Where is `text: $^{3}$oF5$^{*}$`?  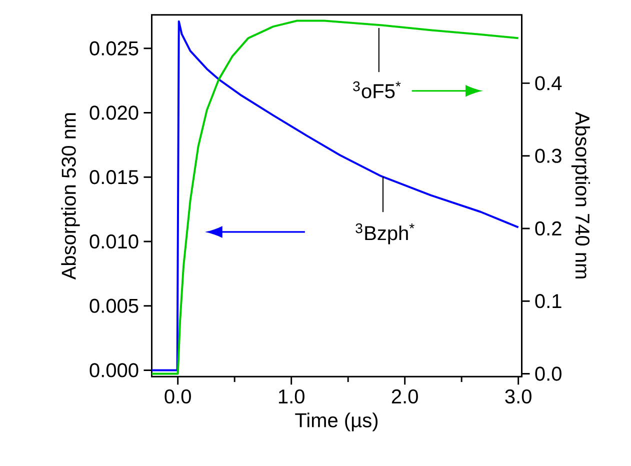 text: $^{3}$oF5$^{*}$ is located at coordinates (377, 89).